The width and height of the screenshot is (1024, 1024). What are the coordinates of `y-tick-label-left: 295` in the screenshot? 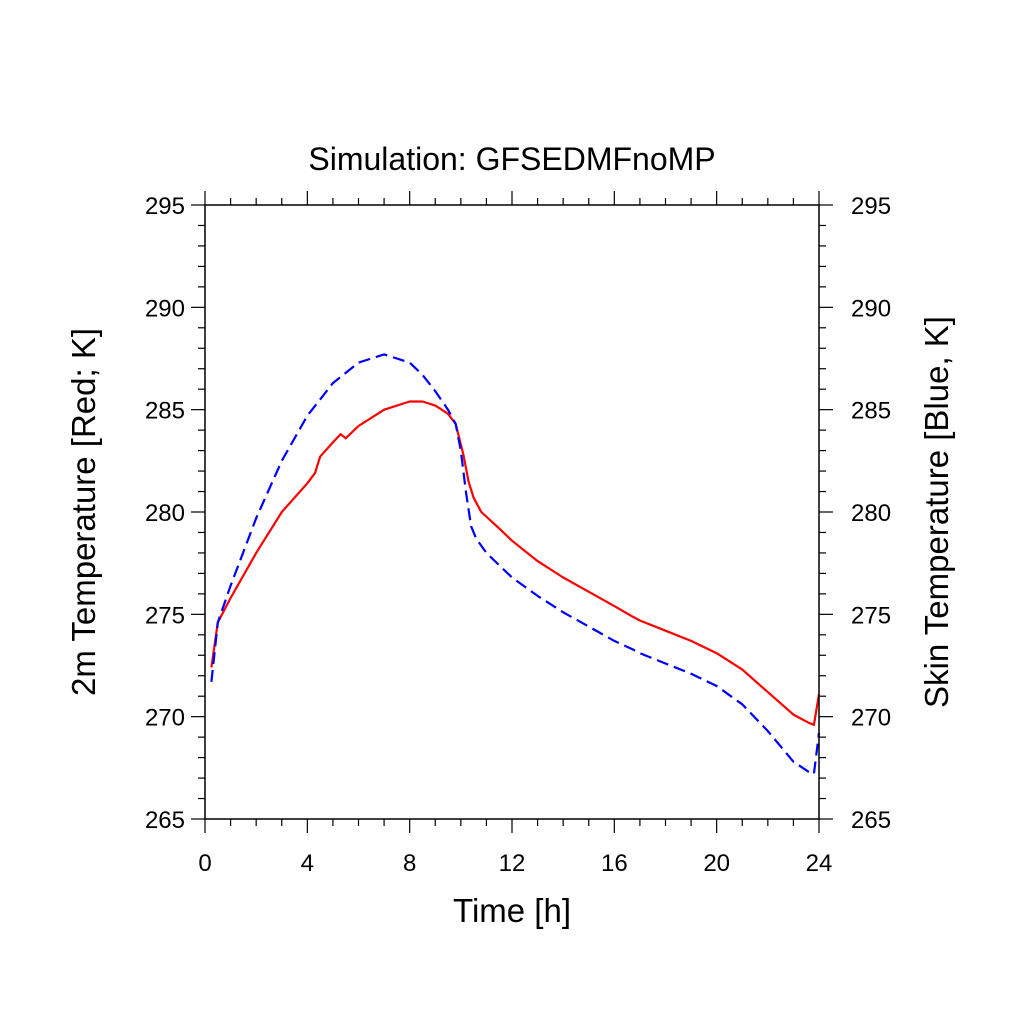 It's located at (165, 206).